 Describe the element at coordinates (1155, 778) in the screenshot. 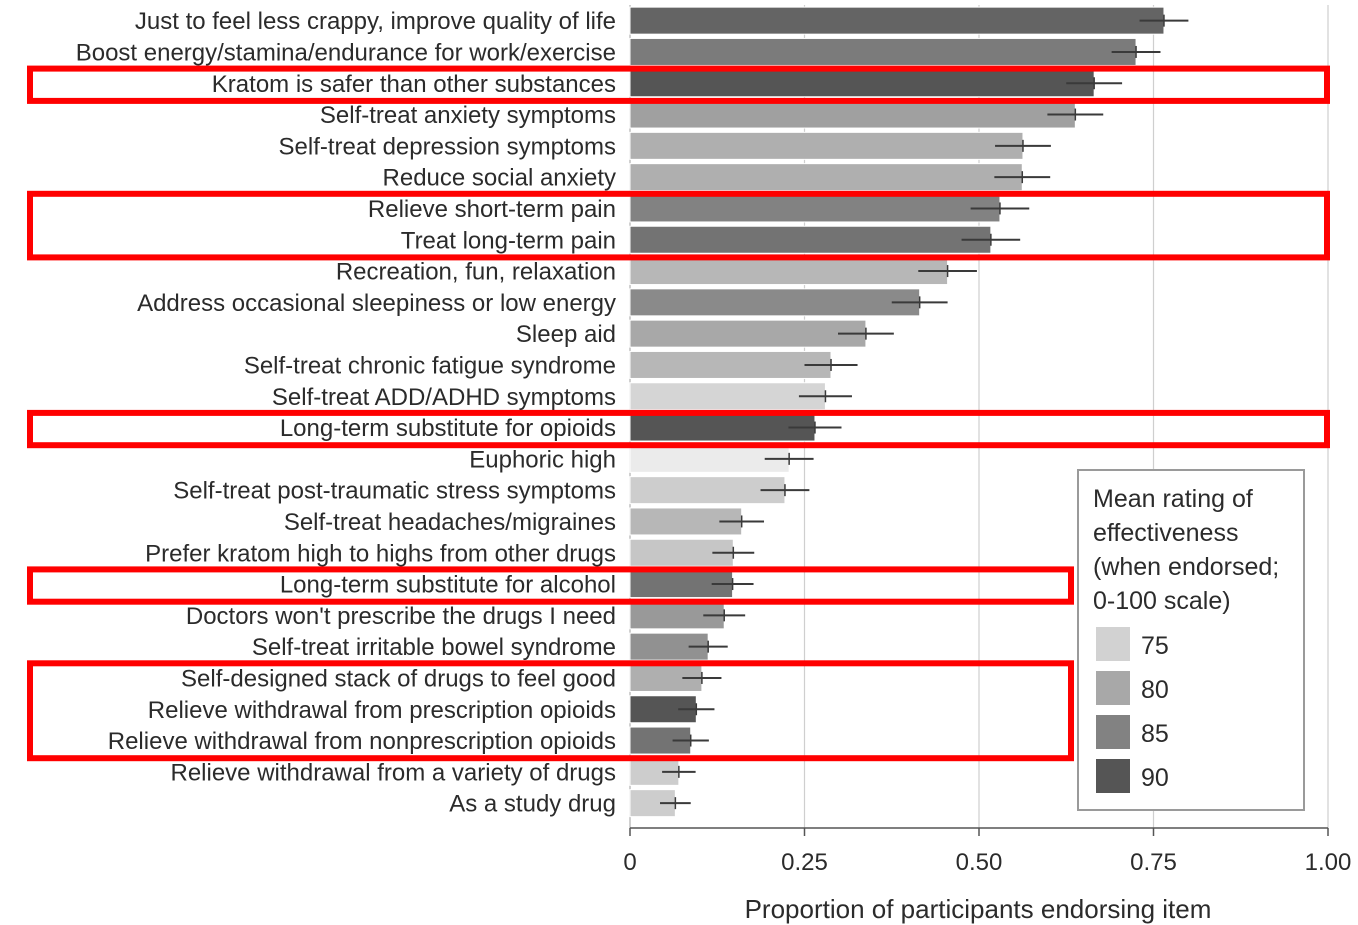

I see `legend-label: 90` at that location.